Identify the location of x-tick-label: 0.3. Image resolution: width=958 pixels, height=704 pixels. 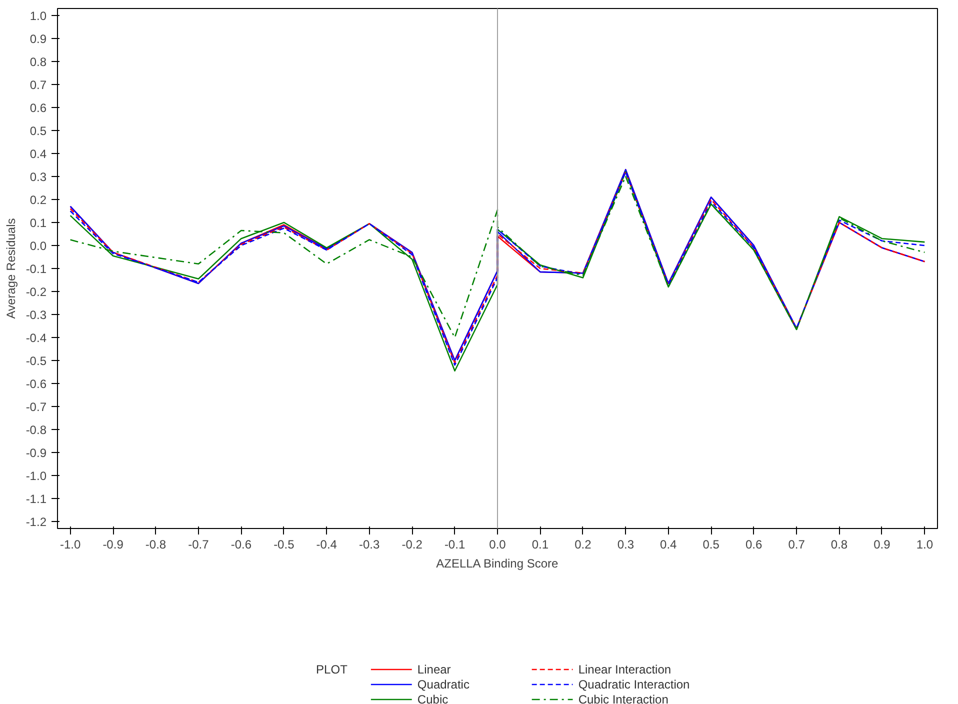
(625, 545).